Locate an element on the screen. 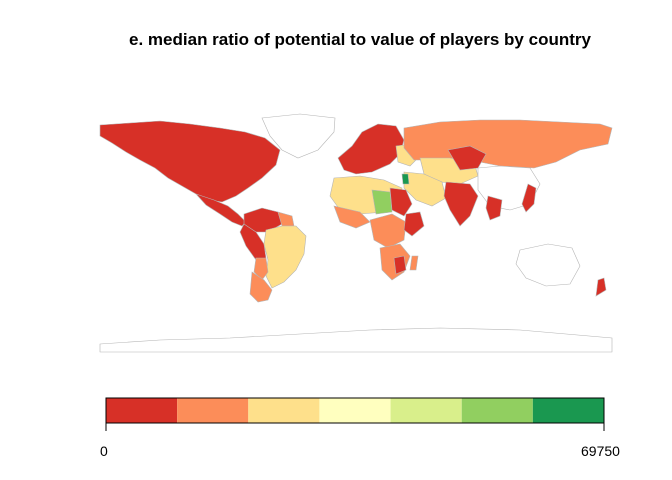 The height and width of the screenshot is (480, 672). region-north-america is located at coordinates (190, 161).